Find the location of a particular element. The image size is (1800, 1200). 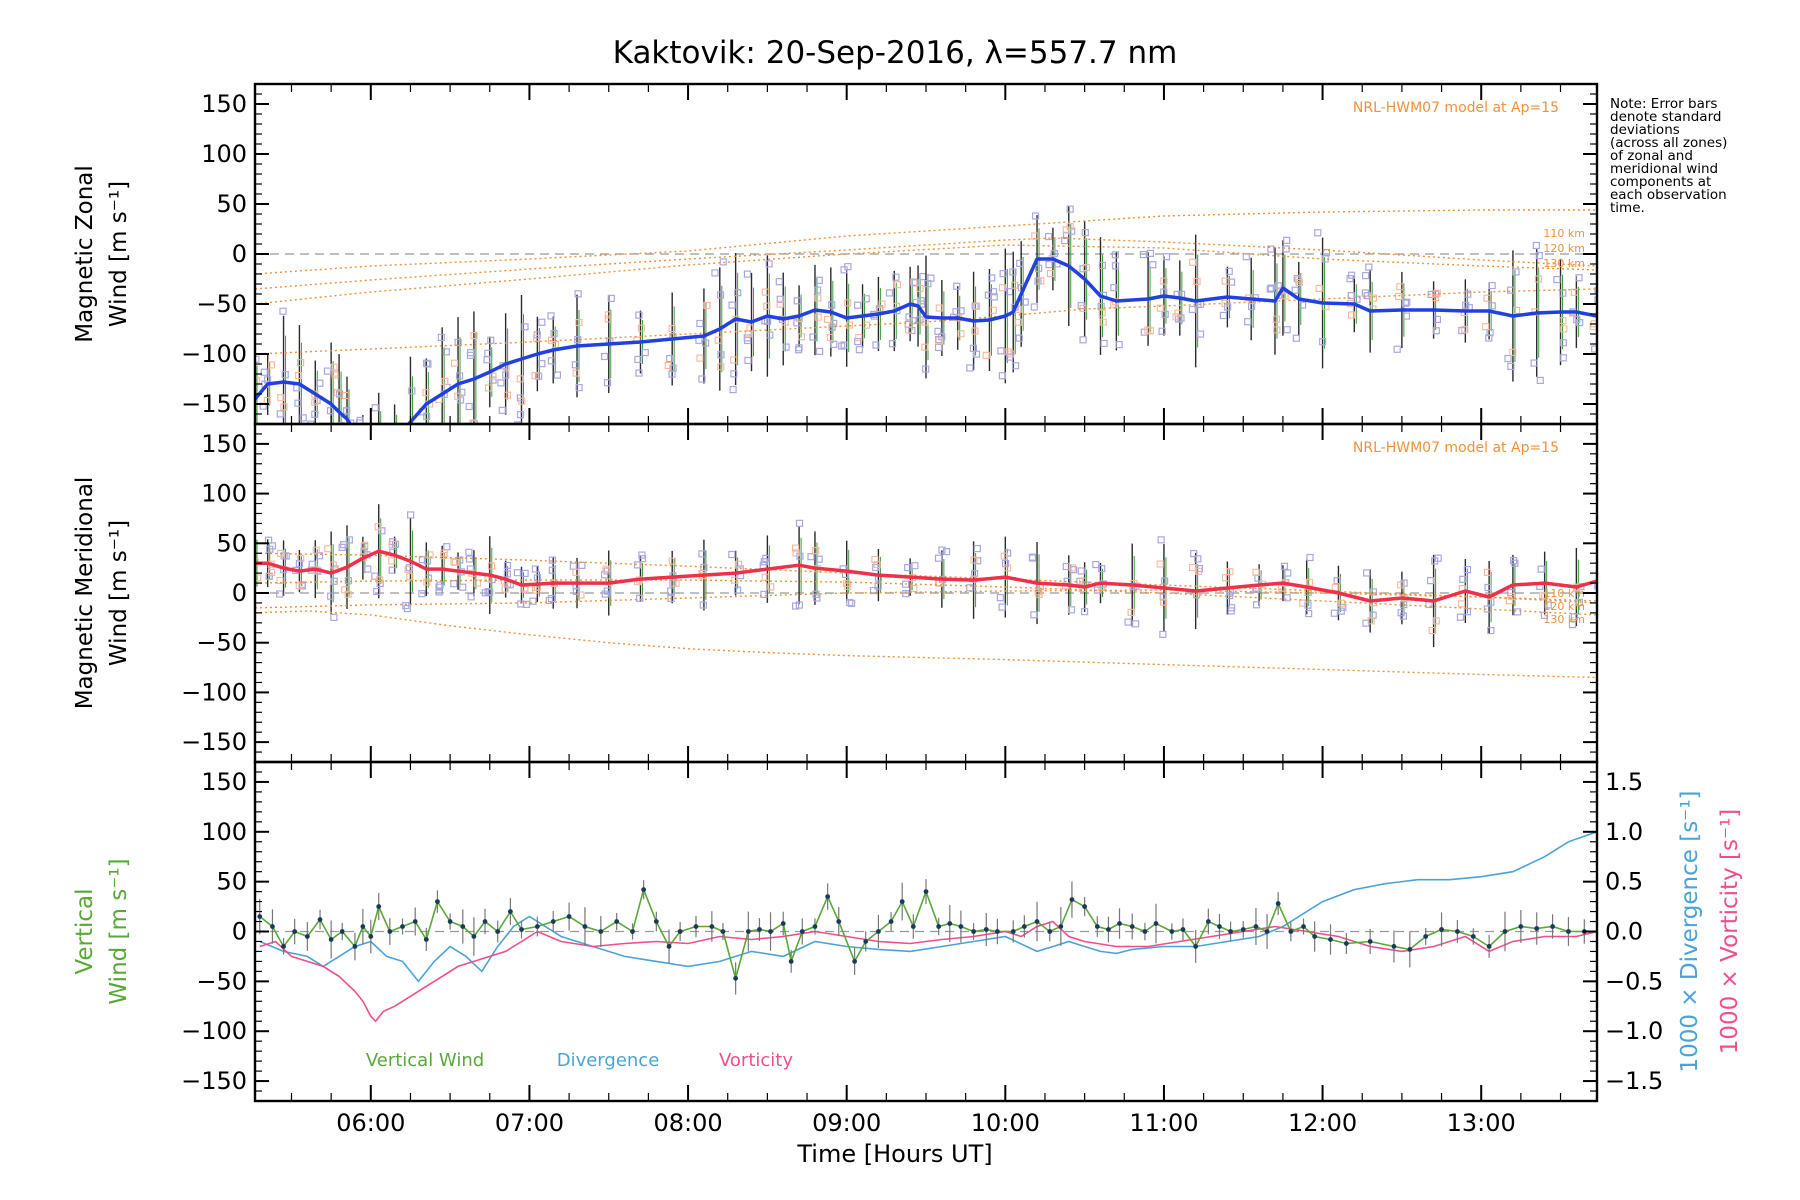

model-altitude-label: 130 km is located at coordinates (1564, 619).